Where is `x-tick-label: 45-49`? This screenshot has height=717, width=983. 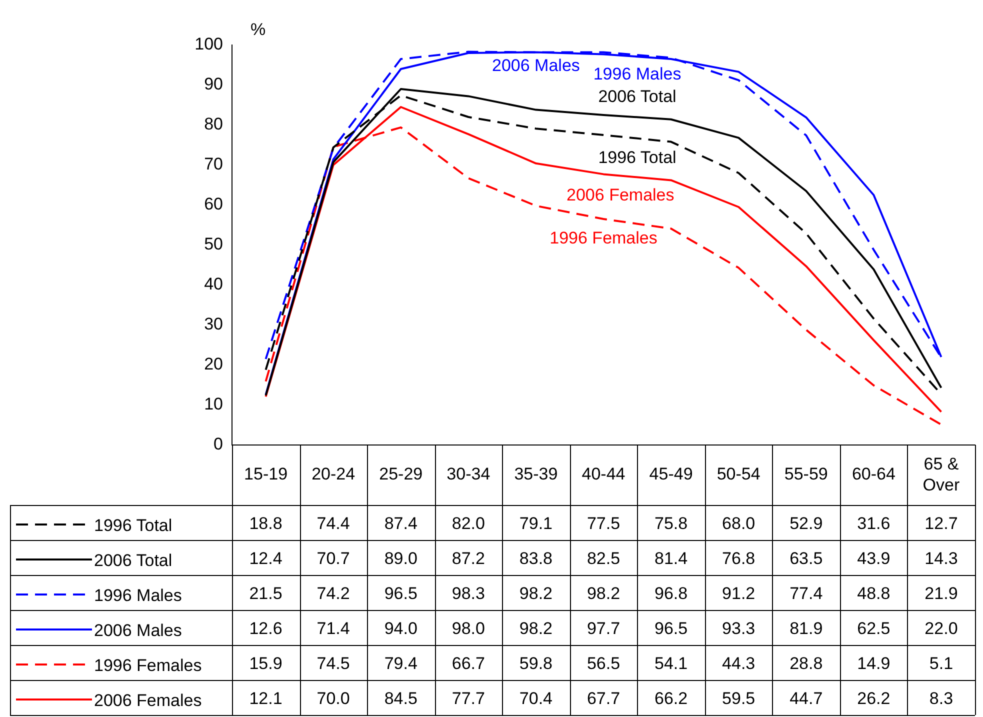 x-tick-label: 45-49 is located at coordinates (671, 474).